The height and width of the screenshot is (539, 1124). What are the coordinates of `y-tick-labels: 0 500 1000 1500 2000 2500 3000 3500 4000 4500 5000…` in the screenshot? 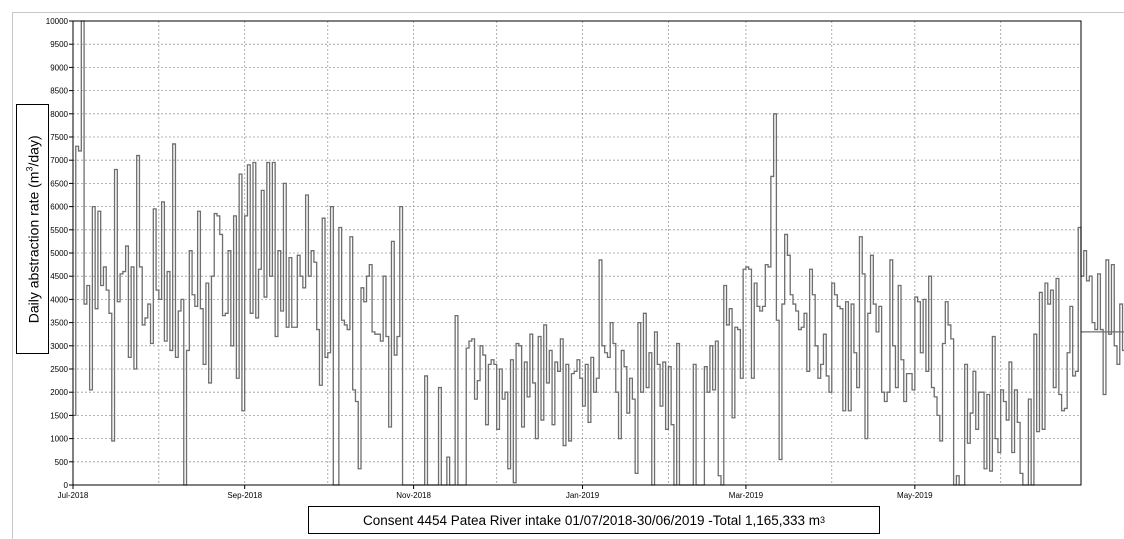 It's located at (59, 253).